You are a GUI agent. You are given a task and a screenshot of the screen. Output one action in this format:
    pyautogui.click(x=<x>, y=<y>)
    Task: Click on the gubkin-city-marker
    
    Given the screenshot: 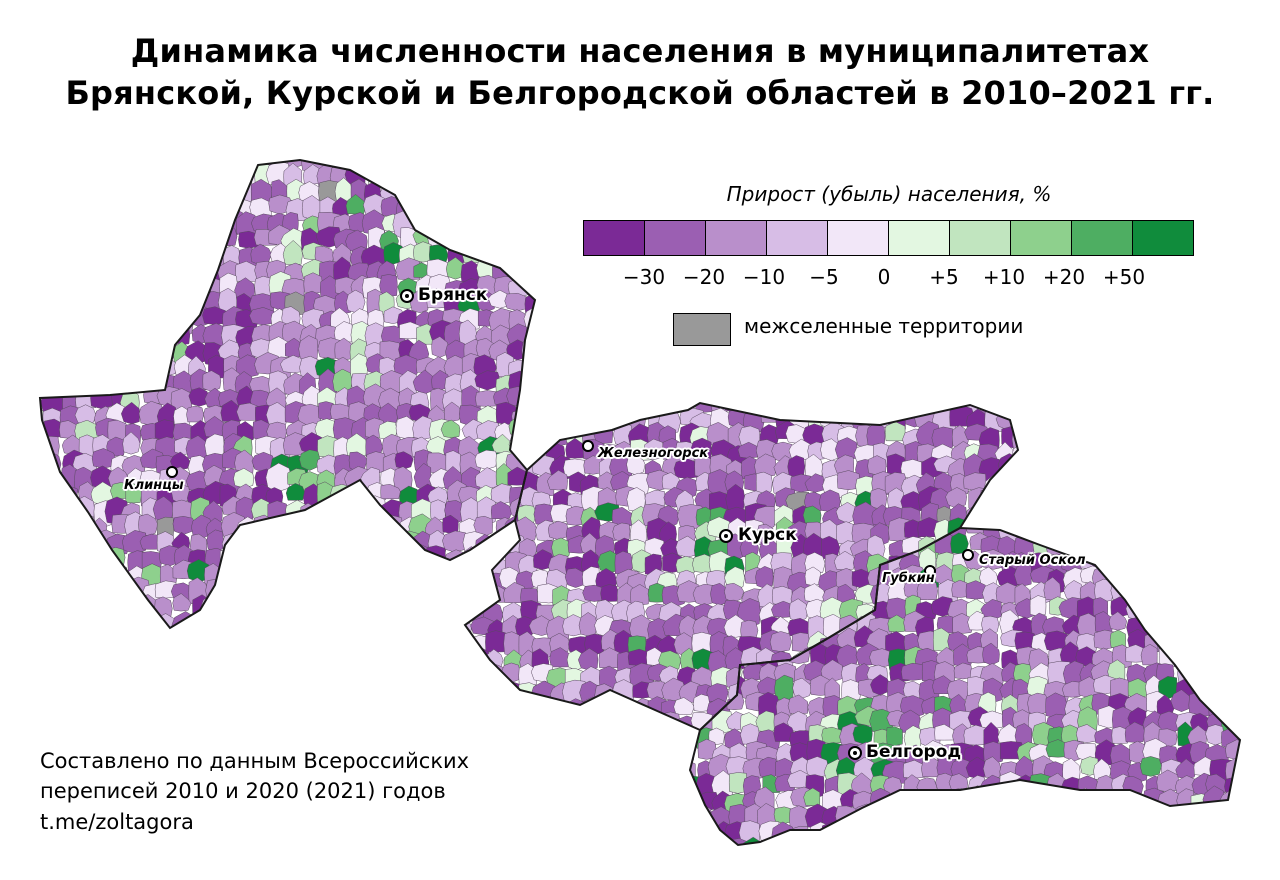 What is the action you would take?
    pyautogui.click(x=930, y=571)
    